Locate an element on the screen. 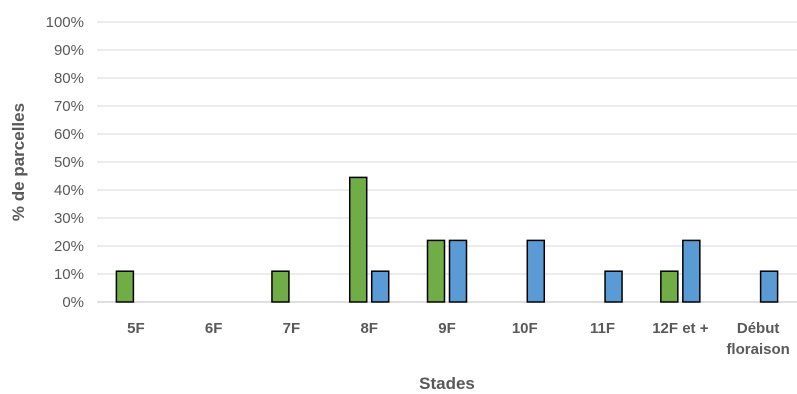 Image resolution: width=797 pixels, height=394 pixels. x-tick-label: 9F is located at coordinates (447, 328).